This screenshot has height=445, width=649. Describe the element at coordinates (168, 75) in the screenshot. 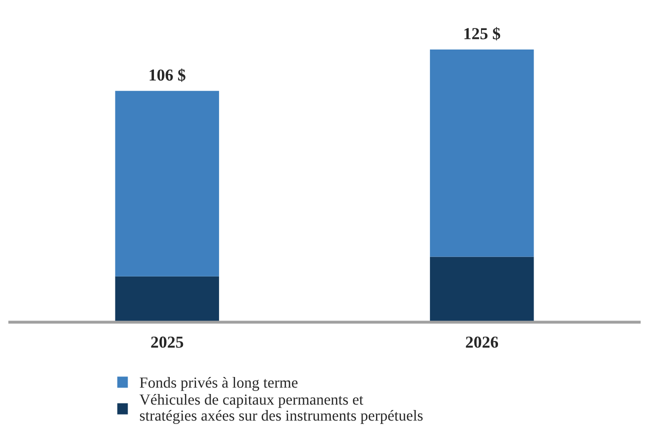

I see `annotation: 106 $` at that location.